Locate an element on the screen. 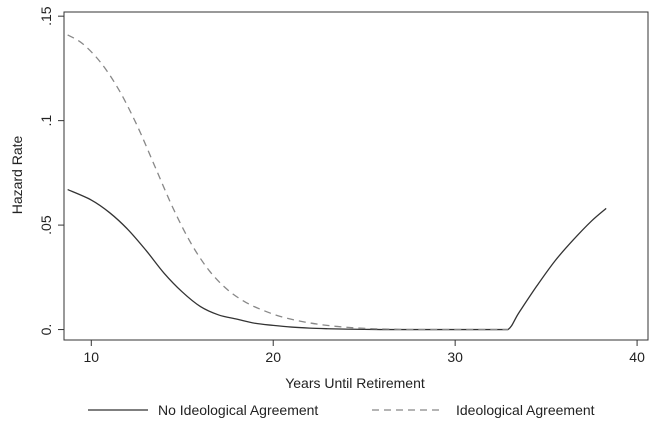 This screenshot has height=430, width=655. x-tick-label: 10 is located at coordinates (92, 357).